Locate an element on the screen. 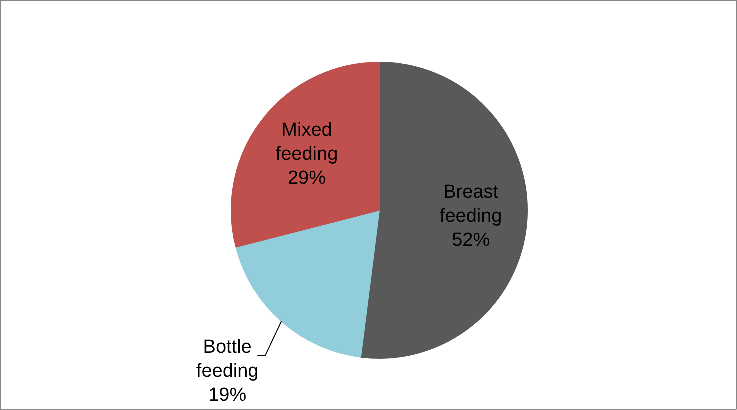  slice-label: Breast feeding is located at coordinates (471, 204).